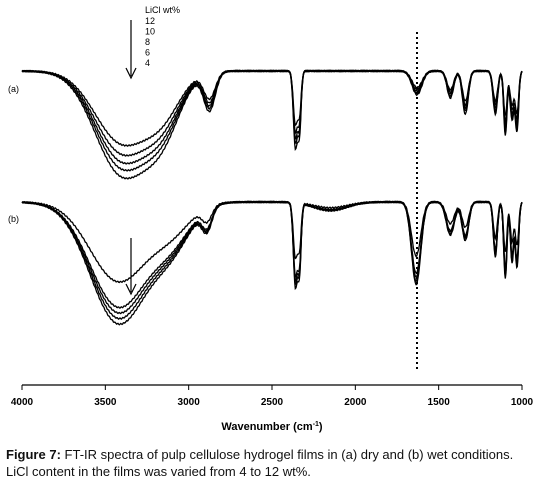  Describe the element at coordinates (272, 396) in the screenshot. I see `x-ticks: 4000 3500 3000 2500 2000 1500 1000` at that location.